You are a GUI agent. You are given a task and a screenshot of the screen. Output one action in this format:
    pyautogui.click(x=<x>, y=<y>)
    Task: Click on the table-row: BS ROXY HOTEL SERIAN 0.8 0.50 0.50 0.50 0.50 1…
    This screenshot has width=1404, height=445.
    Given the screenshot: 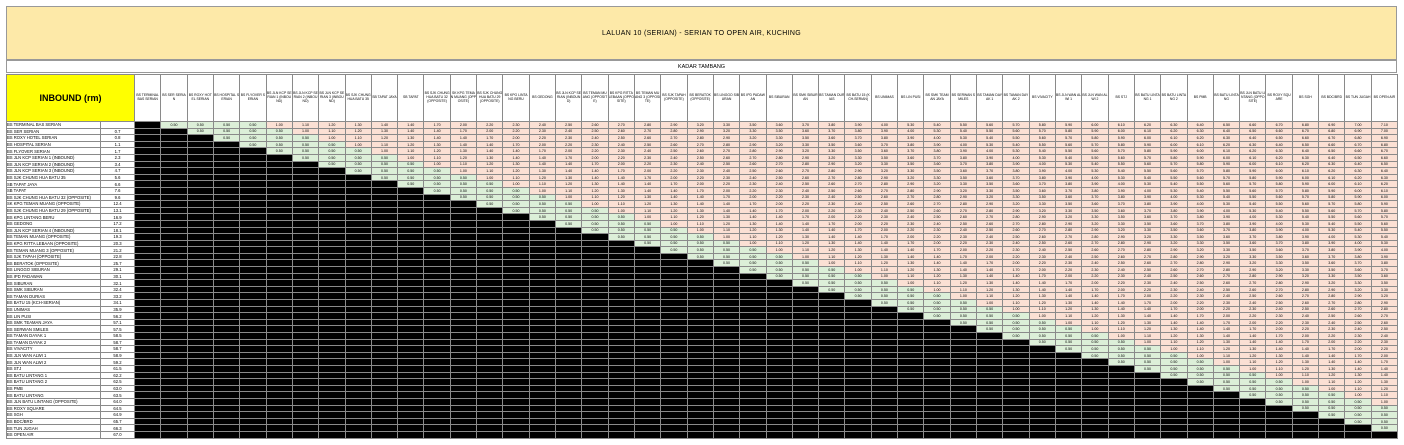 What is the action you would take?
    pyautogui.click(x=702, y=138)
    